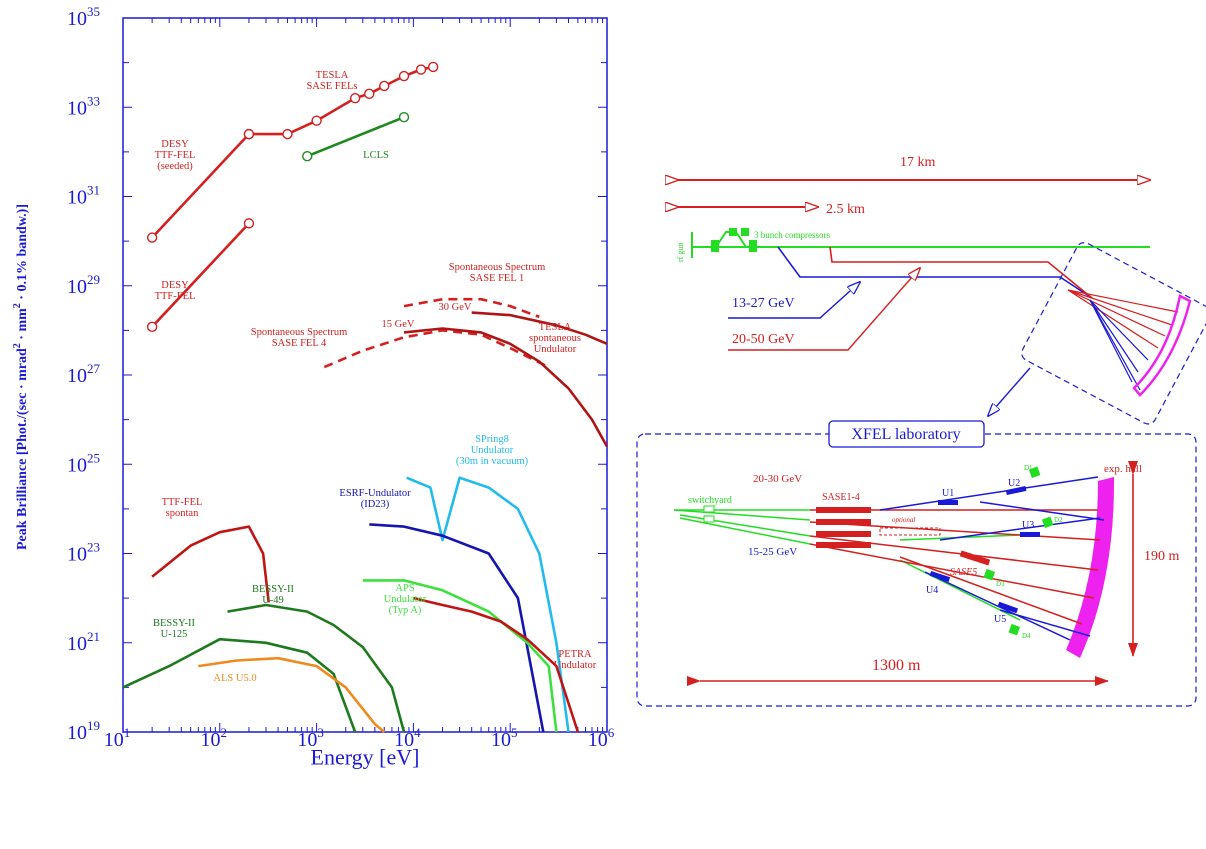  Describe the element at coordinates (83, 17) in the screenshot. I see `y-tick-label: 1035` at that location.